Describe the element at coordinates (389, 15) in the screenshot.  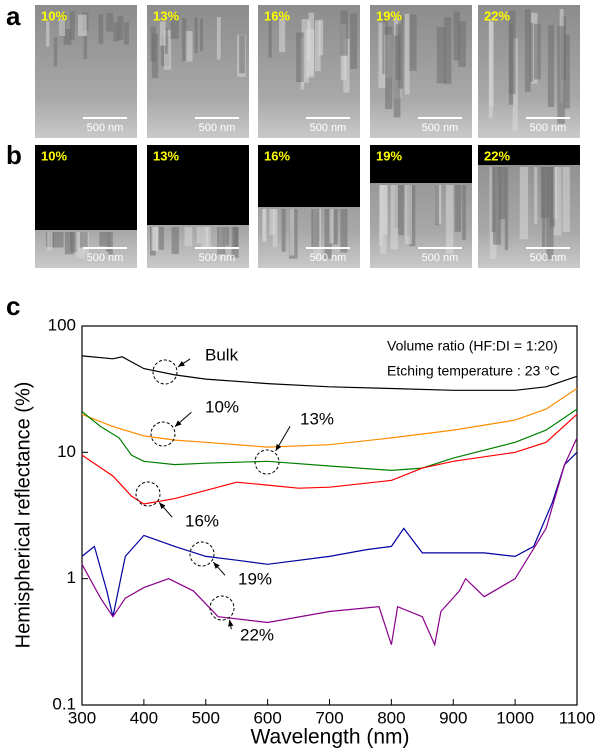
I see `image-label: 19%` at that location.